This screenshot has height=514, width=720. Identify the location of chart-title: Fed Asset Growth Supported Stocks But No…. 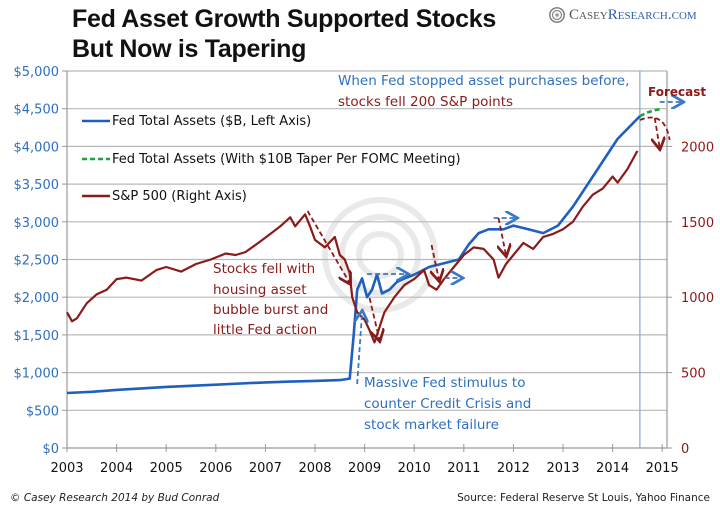
(284, 34).